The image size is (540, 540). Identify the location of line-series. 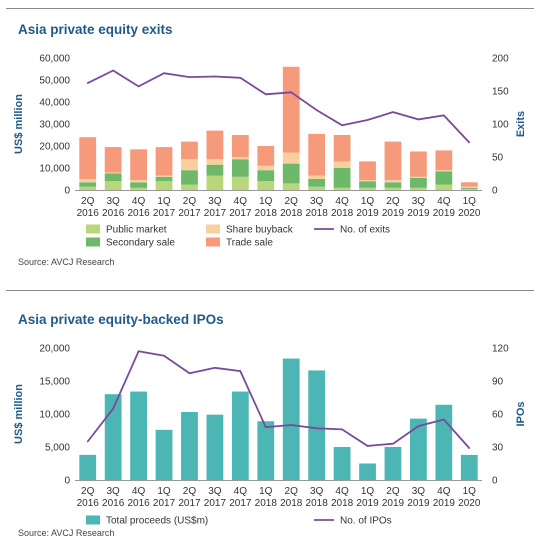
(278, 399).